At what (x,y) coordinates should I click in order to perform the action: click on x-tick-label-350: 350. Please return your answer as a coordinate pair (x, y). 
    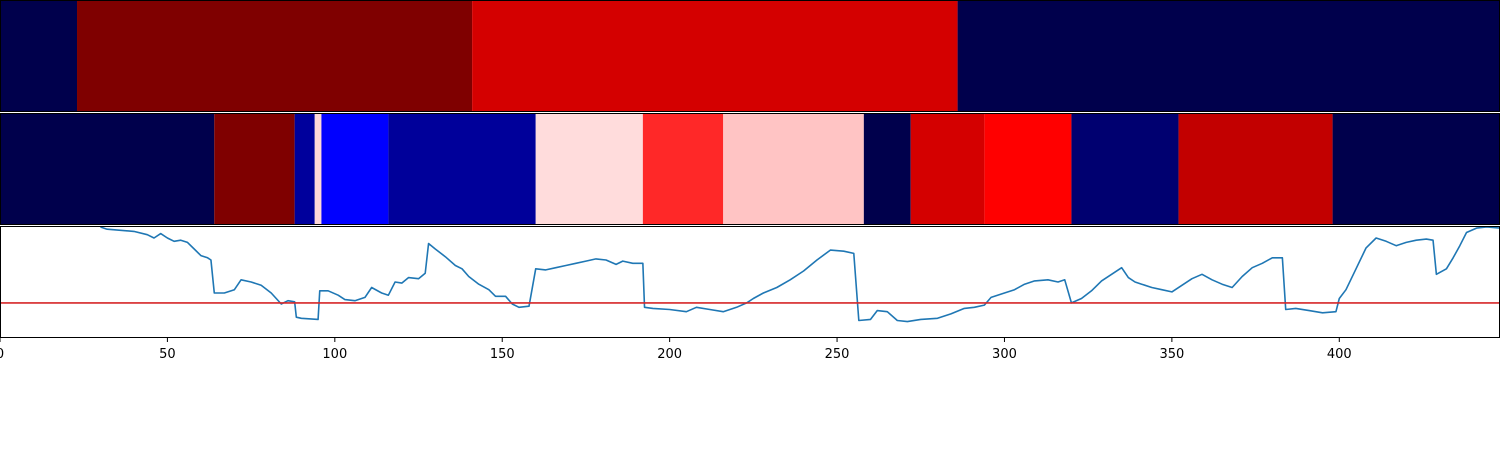
    Looking at the image, I should click on (1171, 354).